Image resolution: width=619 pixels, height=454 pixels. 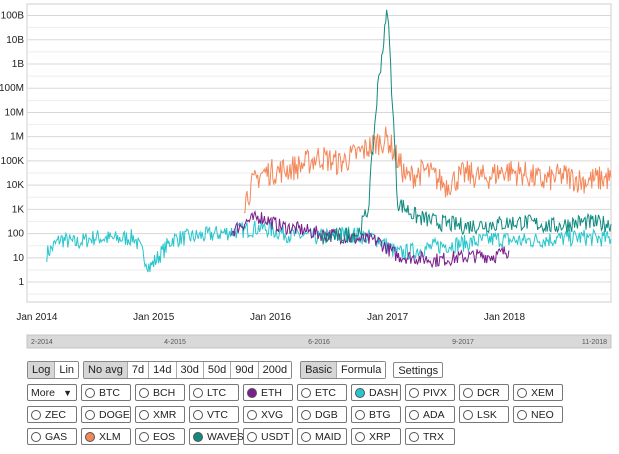 I want to click on coin-toggle-maid: MAID, so click(x=322, y=436).